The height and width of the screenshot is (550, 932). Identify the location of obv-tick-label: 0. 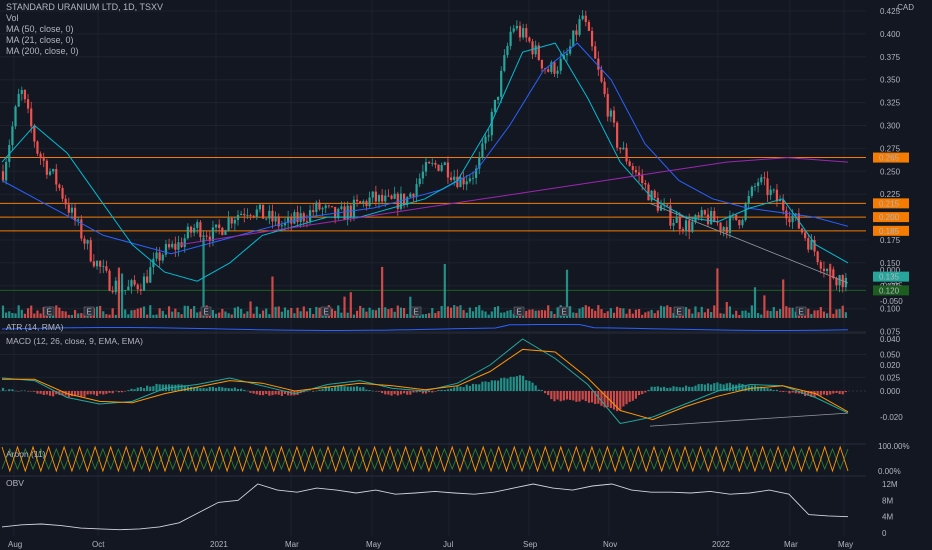
(884, 533).